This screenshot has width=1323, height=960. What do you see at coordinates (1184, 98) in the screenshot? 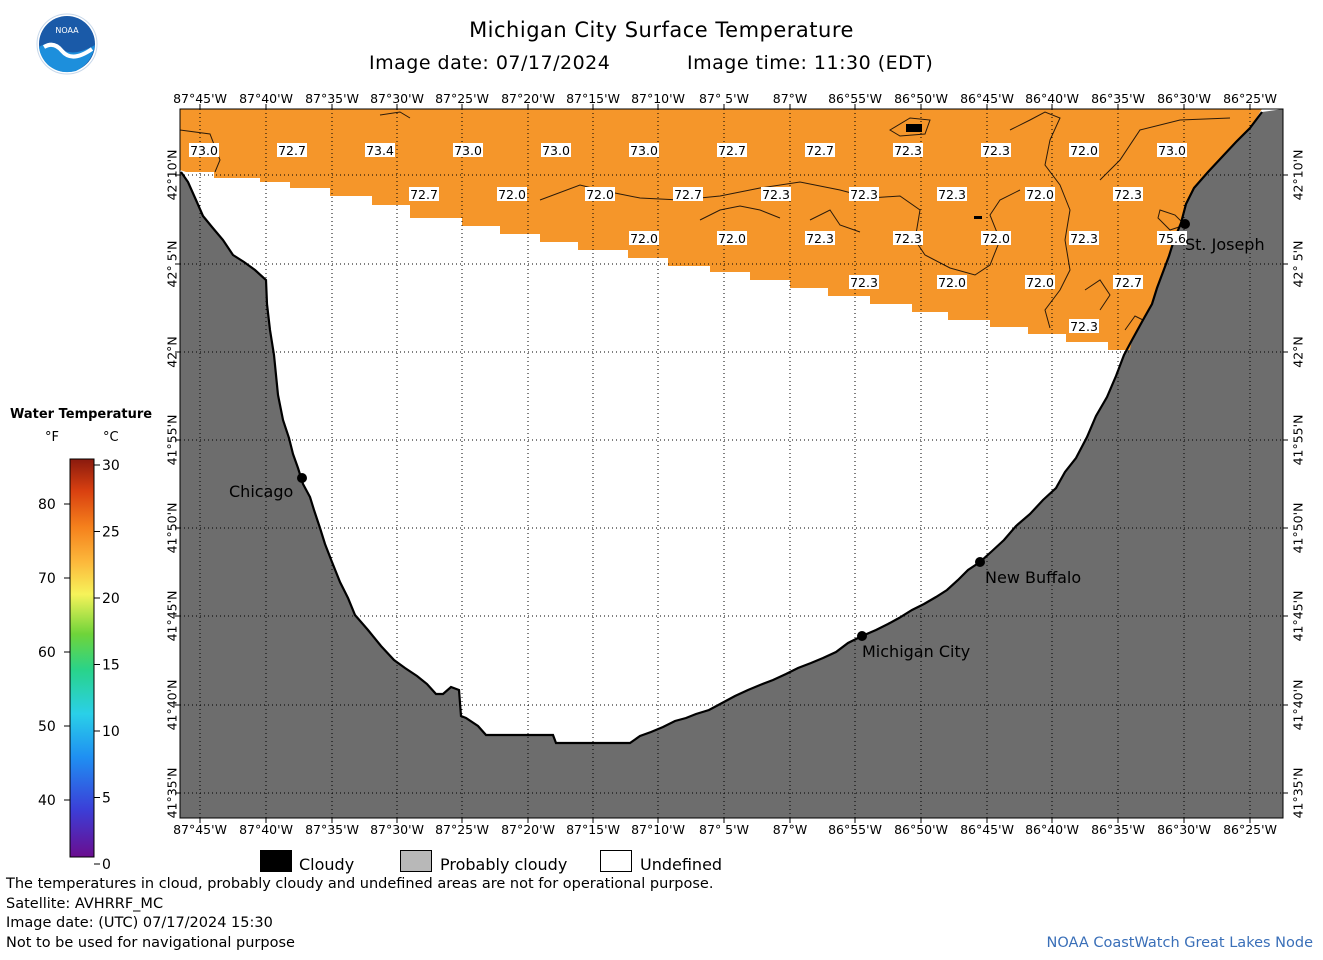
I see `lon-label-top: 86°30'W` at bounding box center [1184, 98].